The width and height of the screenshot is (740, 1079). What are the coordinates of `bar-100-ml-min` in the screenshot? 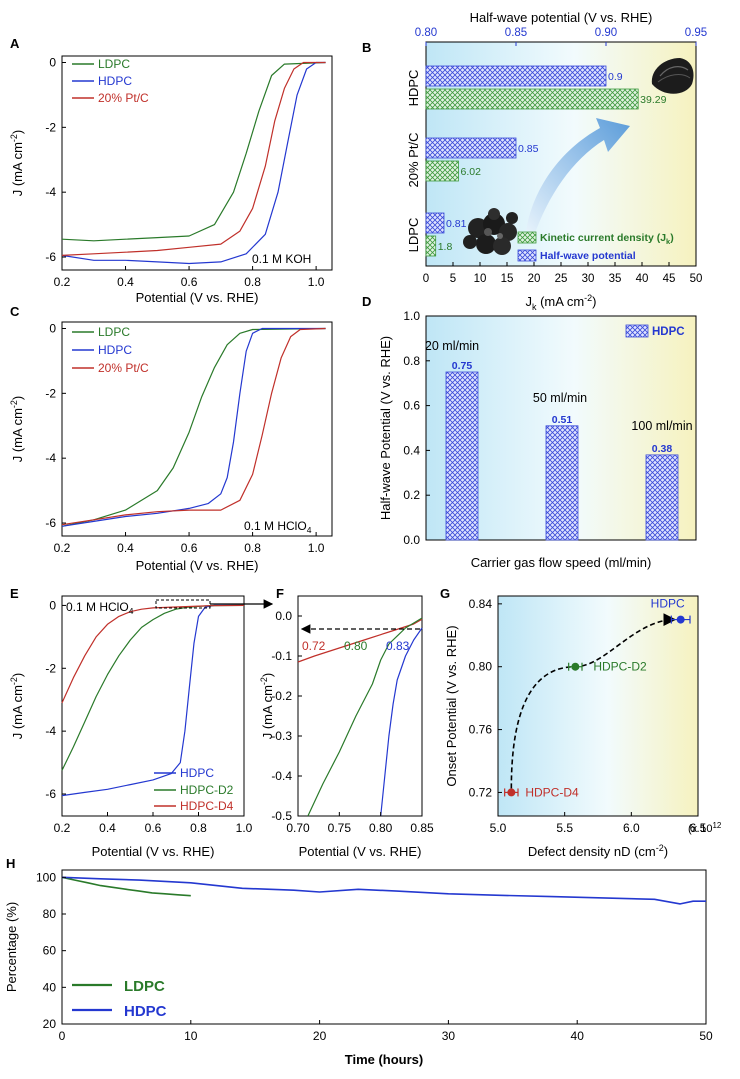 It's located at (662, 497).